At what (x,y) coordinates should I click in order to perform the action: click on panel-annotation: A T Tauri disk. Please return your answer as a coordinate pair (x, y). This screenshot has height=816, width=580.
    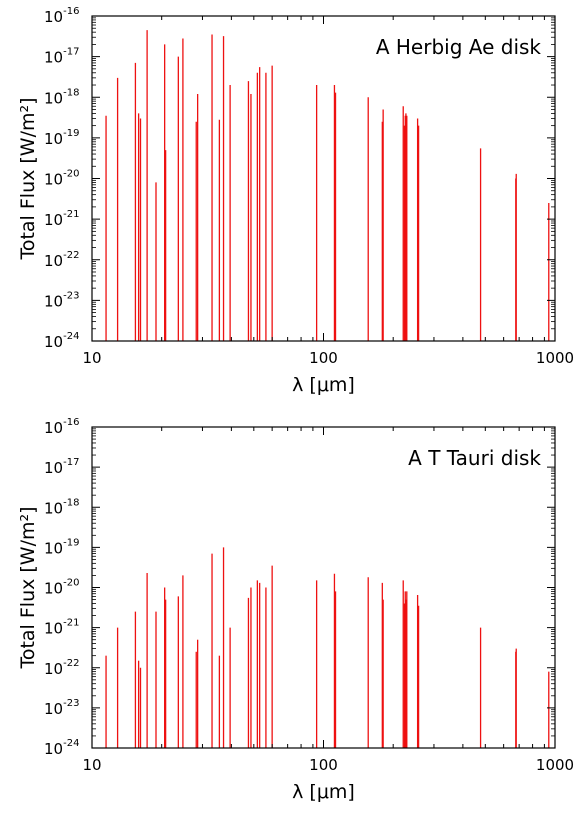
    Looking at the image, I should click on (474, 458).